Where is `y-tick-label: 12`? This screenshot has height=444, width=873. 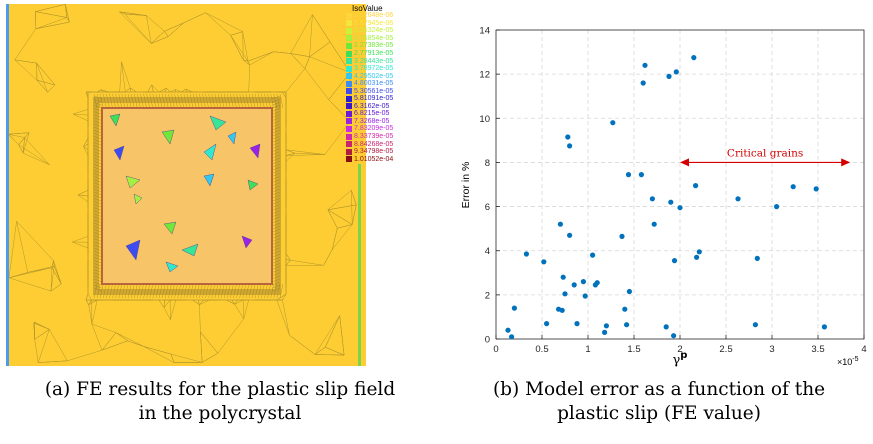 y-tick-label: 12 is located at coordinates (484, 75).